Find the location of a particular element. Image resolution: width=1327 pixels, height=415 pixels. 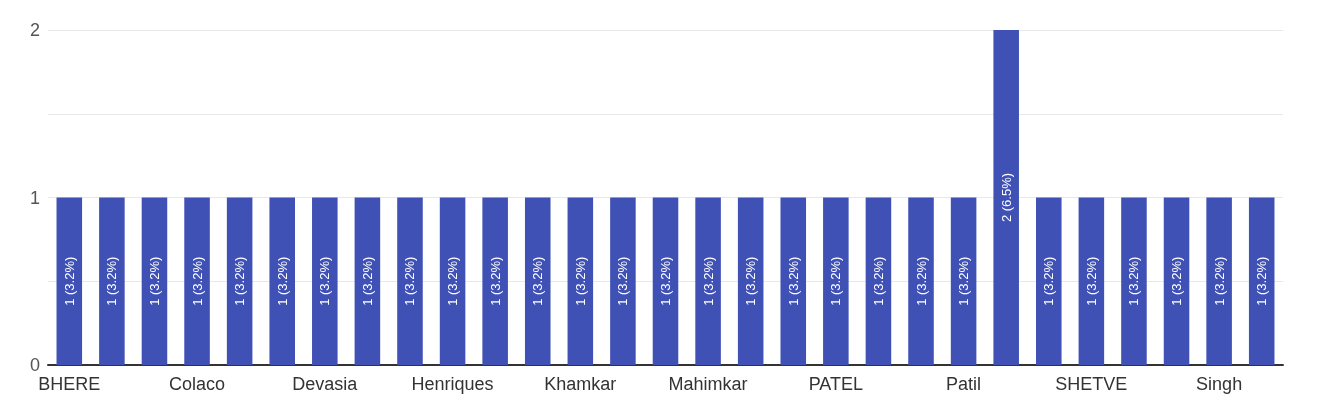

x-tick-label: Patil is located at coordinates (964, 384).